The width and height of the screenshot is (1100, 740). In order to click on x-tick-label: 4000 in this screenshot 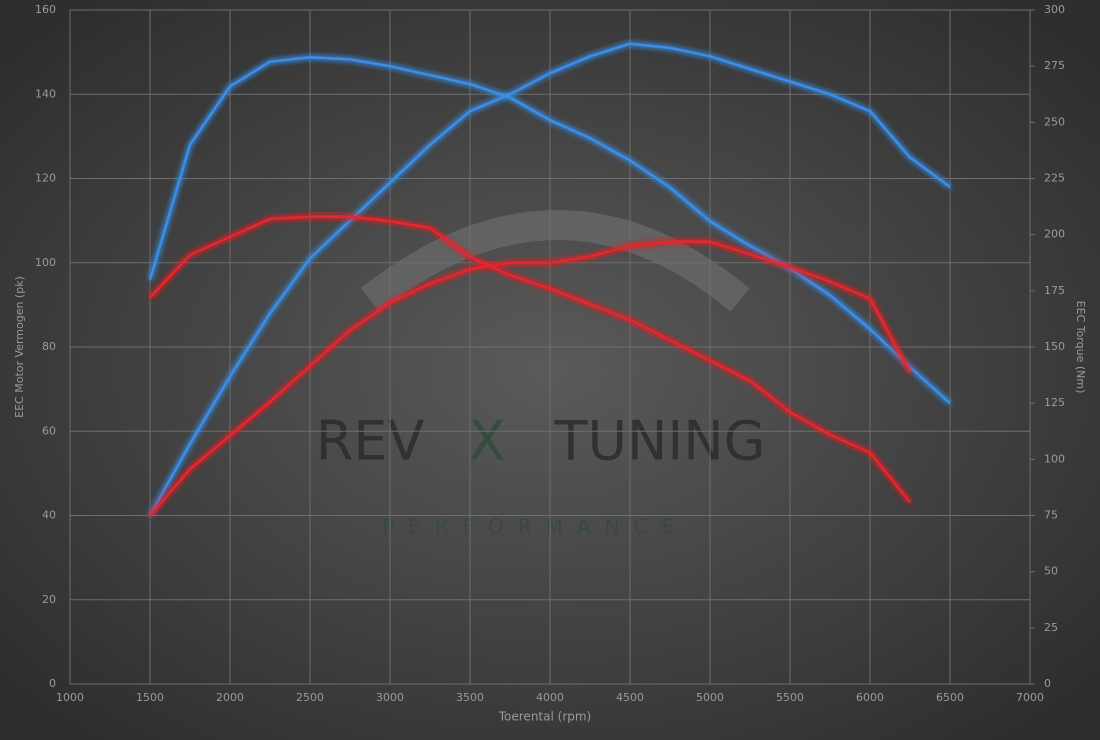, I will do `click(550, 697)`.